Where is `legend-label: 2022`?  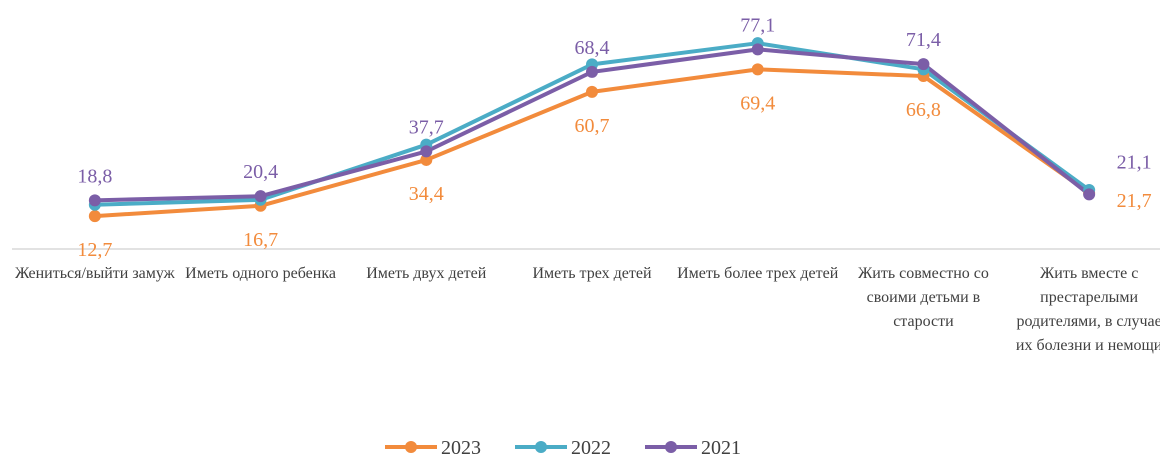
legend-label: 2022 is located at coordinates (591, 448).